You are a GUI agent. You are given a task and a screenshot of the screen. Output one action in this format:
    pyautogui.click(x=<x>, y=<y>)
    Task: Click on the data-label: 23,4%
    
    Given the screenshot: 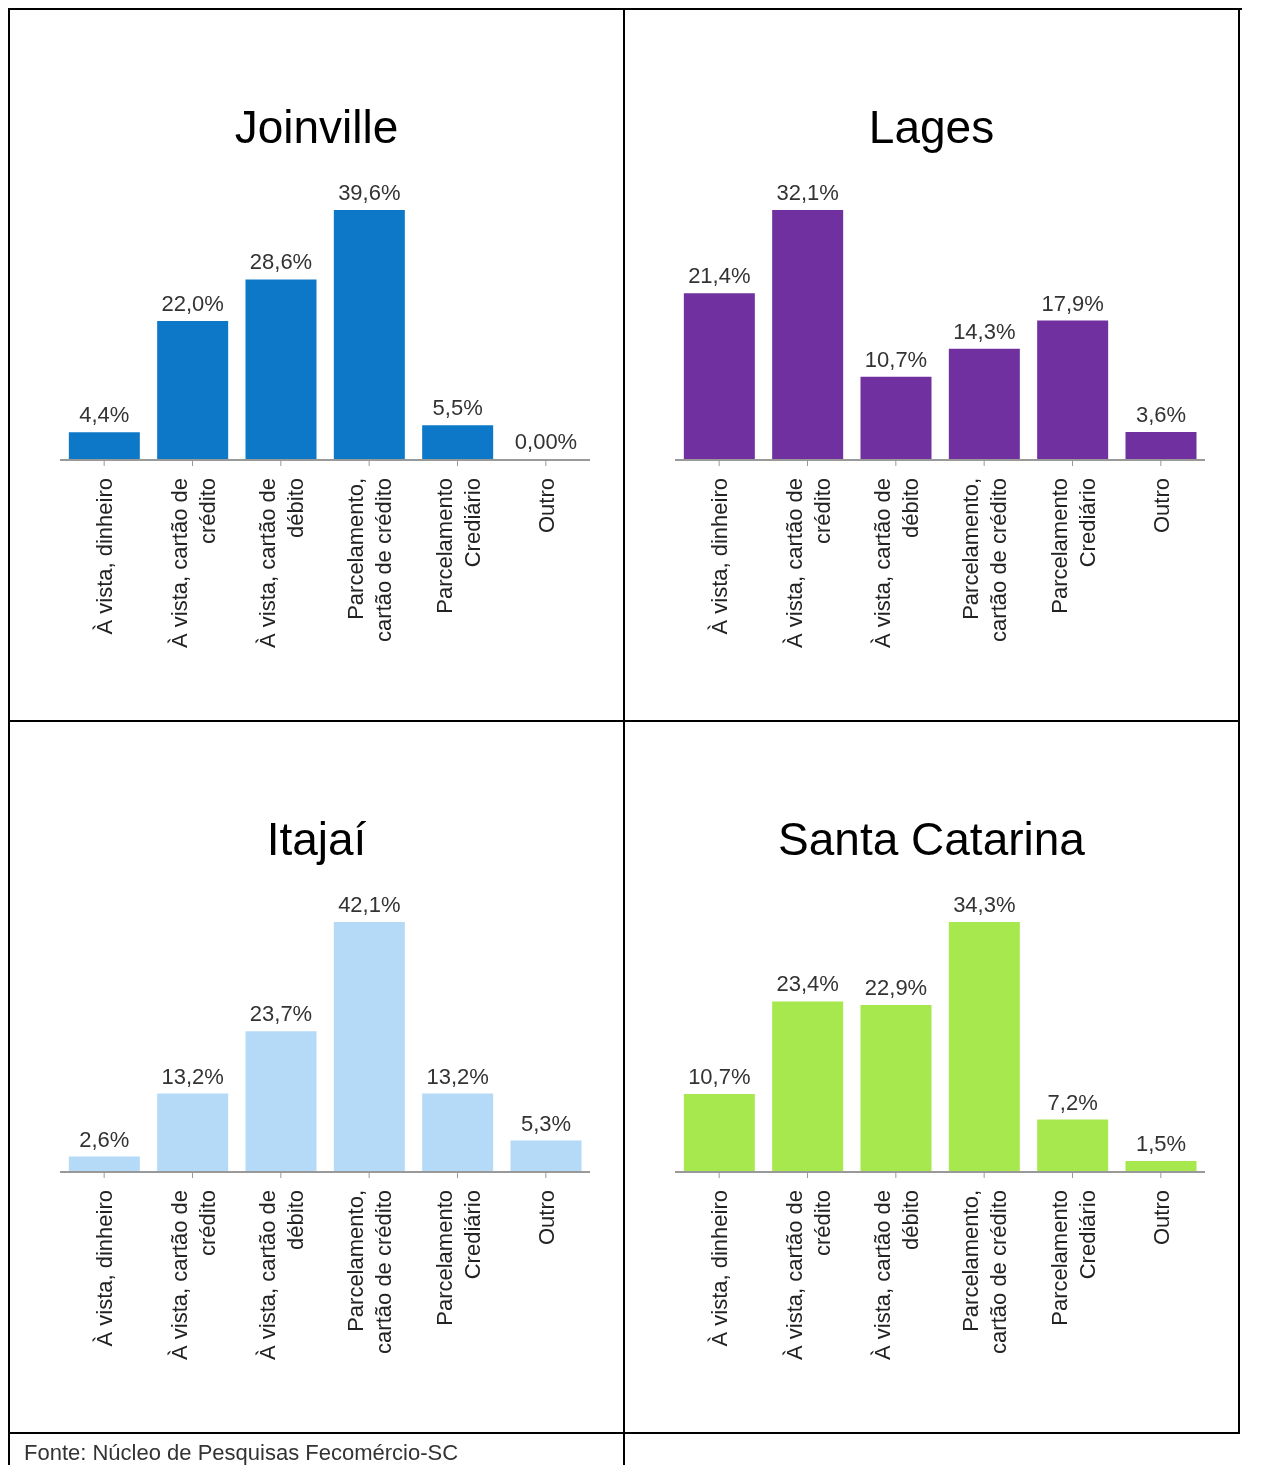 What is the action you would take?
    pyautogui.click(x=807, y=984)
    